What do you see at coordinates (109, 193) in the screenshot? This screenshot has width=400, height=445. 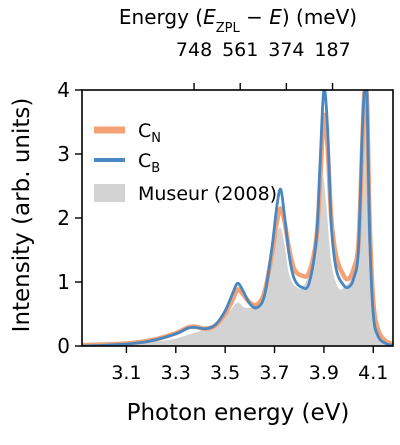 I see `legend-swatch-area` at bounding box center [109, 193].